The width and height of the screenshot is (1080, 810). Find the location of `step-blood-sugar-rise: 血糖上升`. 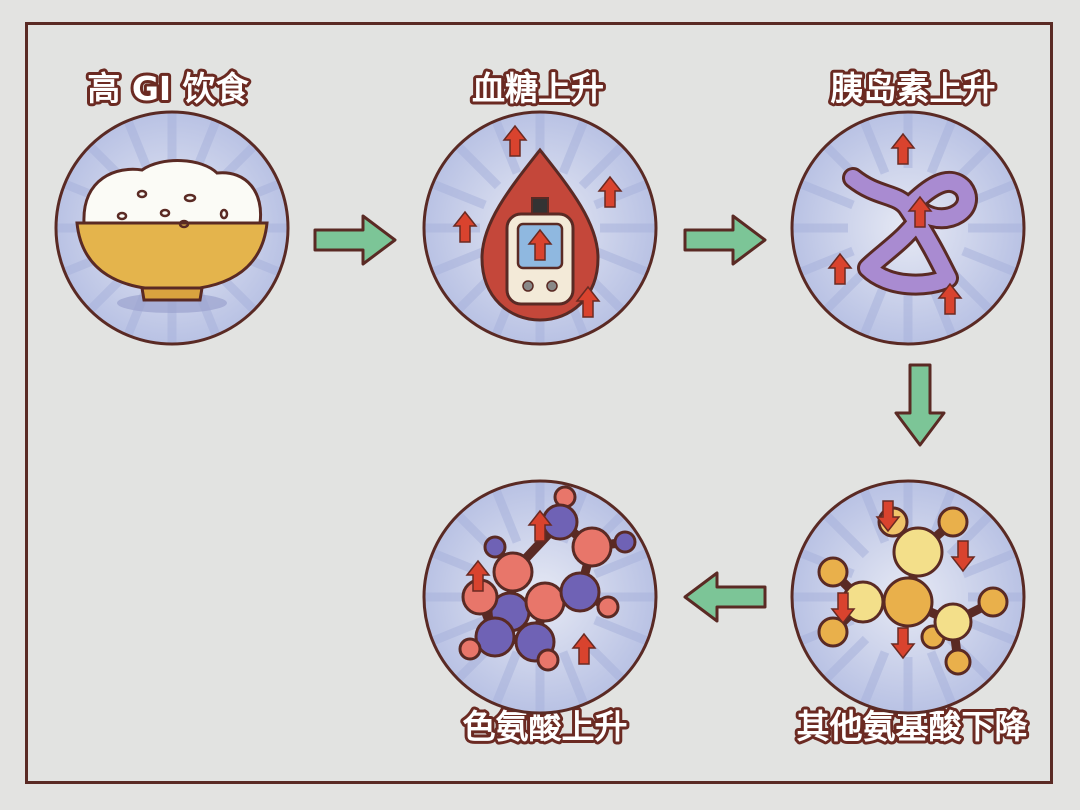

step-blood-sugar-rise: 血糖上升 is located at coordinates (540, 205).